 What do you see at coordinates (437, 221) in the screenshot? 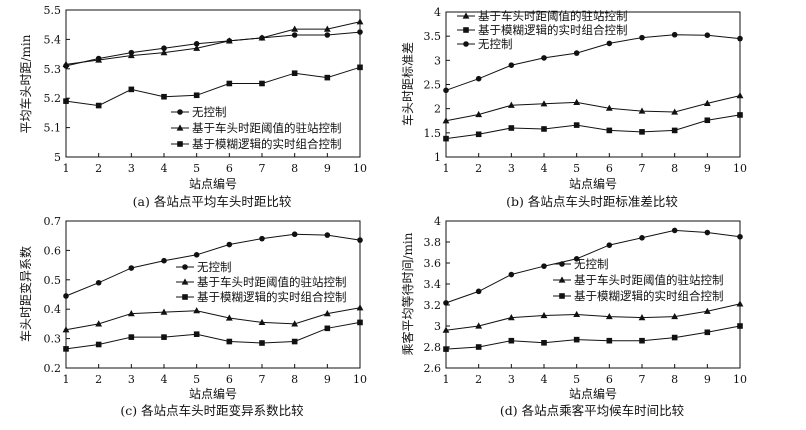
I see `y-tick-label: 4` at bounding box center [437, 221].